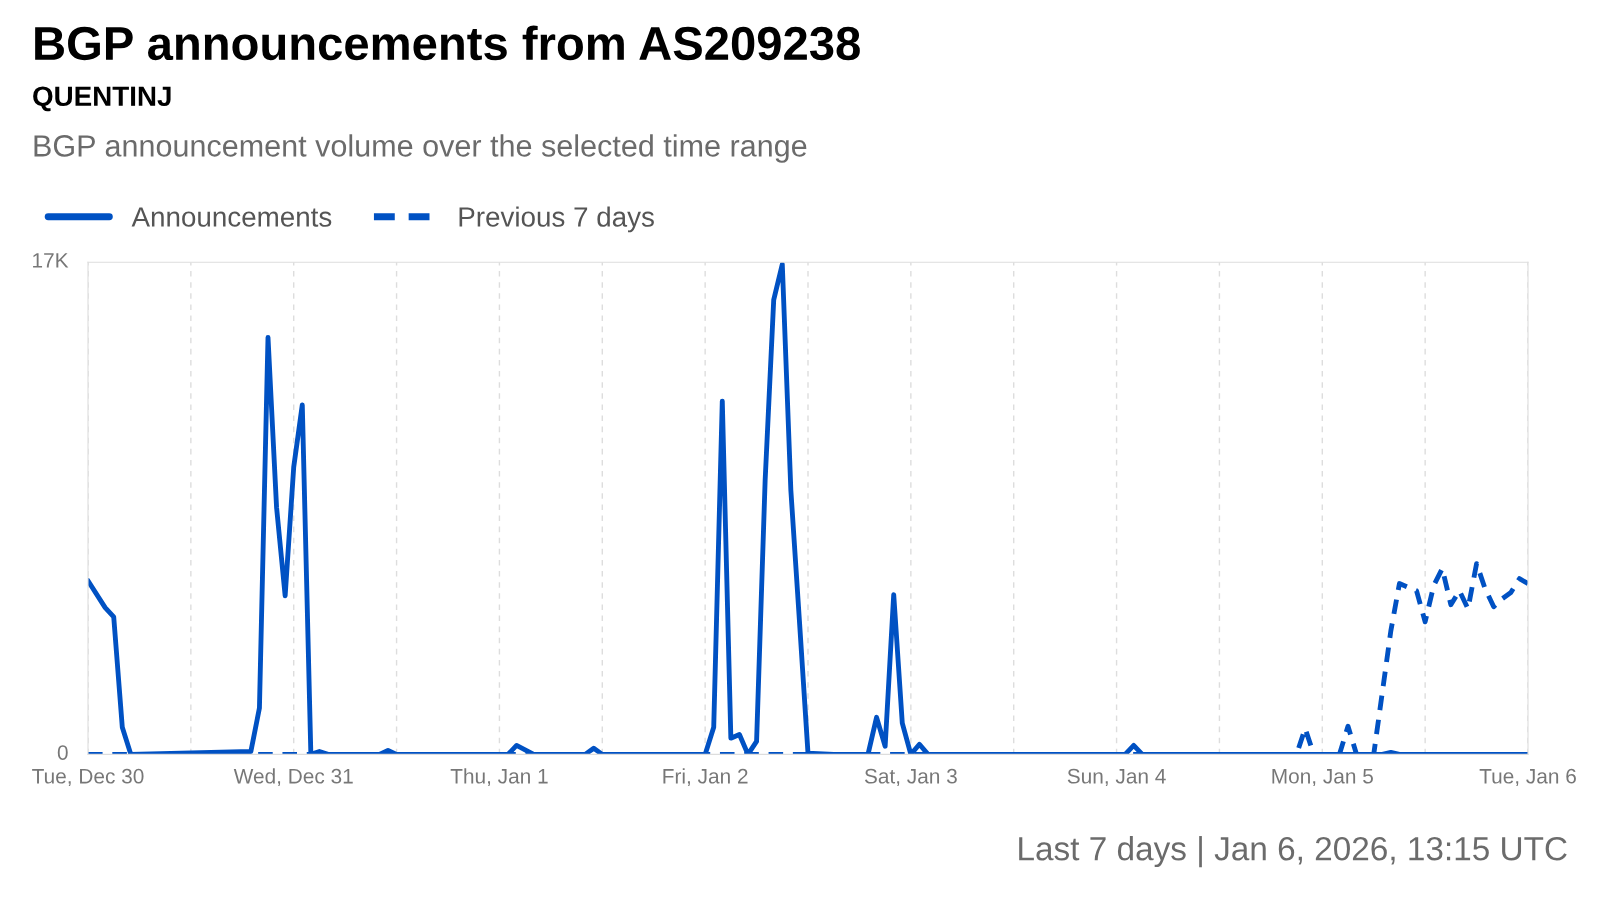 The image size is (1600, 920). What do you see at coordinates (231, 217) in the screenshot?
I see `legend-label: Announcements` at bounding box center [231, 217].